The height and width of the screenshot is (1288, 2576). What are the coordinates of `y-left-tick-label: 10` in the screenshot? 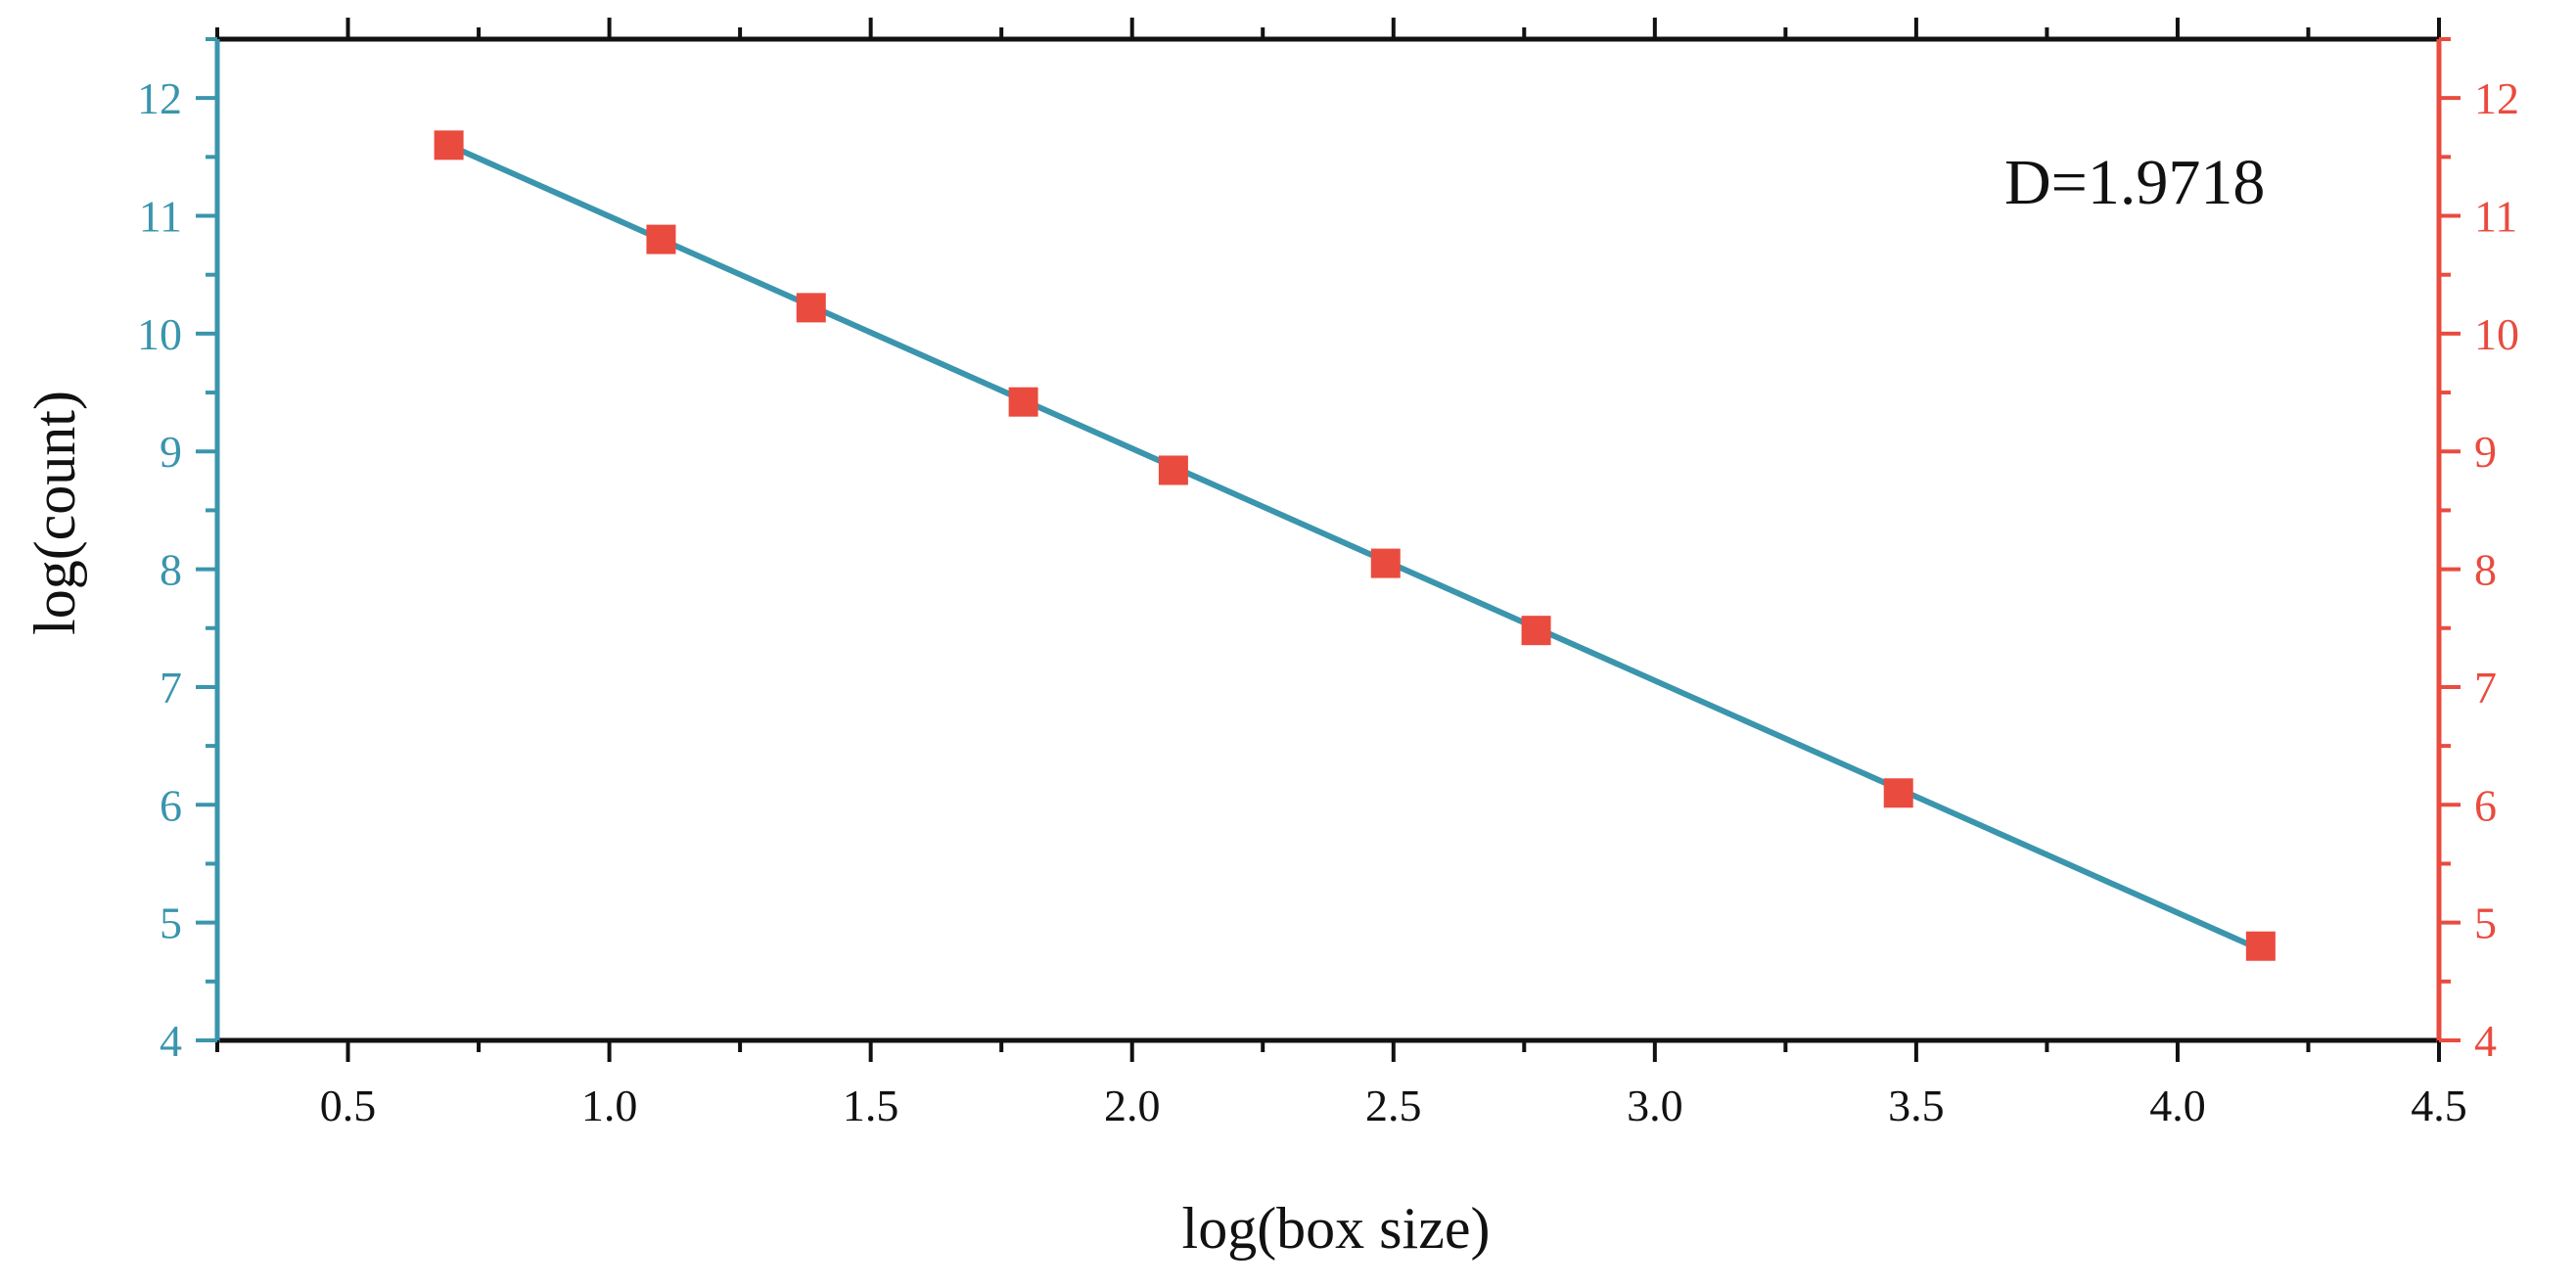 It's located at (159, 334).